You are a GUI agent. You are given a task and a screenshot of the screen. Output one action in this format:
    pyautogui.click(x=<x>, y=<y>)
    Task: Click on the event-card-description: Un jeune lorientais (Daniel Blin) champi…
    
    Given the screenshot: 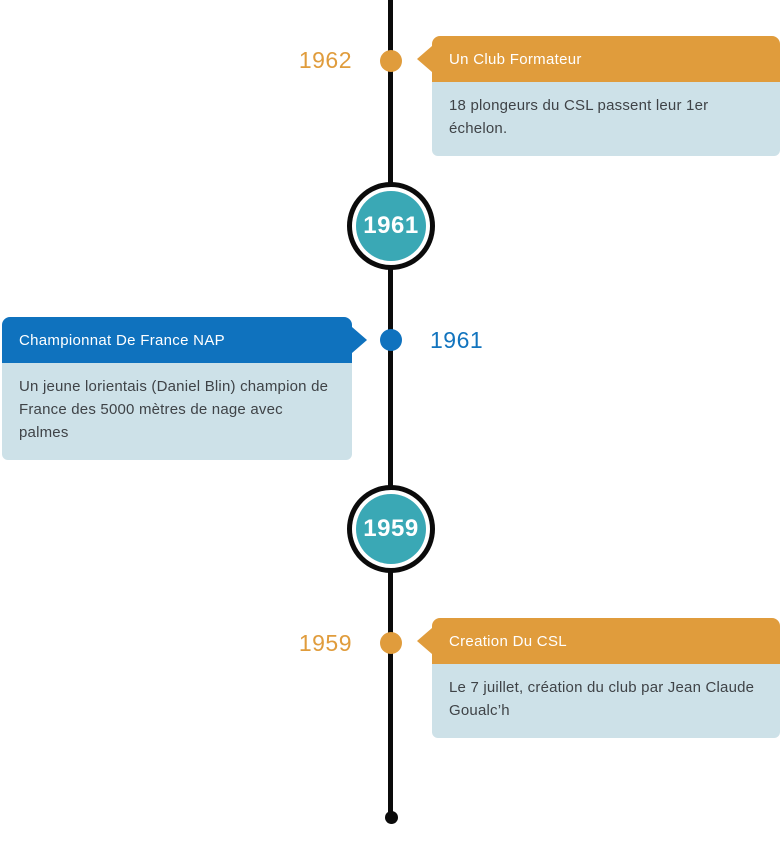 What is the action you would take?
    pyautogui.click(x=177, y=411)
    